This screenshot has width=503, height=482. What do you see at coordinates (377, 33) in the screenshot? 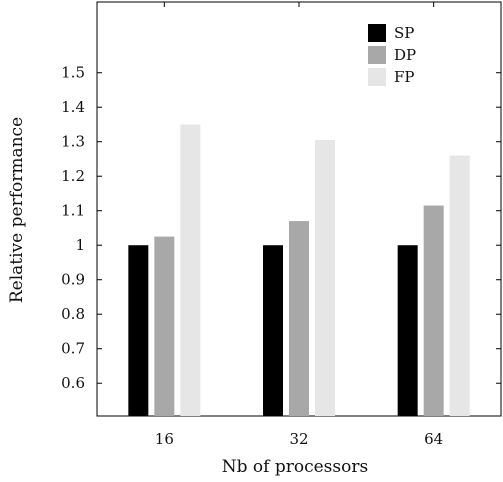
I see `legend-swatch-sp` at bounding box center [377, 33].